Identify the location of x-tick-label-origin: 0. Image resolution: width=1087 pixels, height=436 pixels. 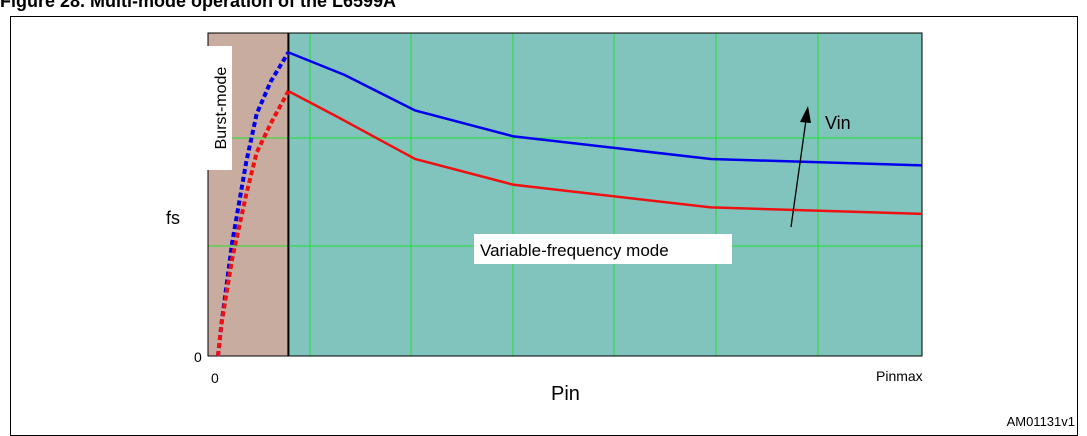
(215, 378).